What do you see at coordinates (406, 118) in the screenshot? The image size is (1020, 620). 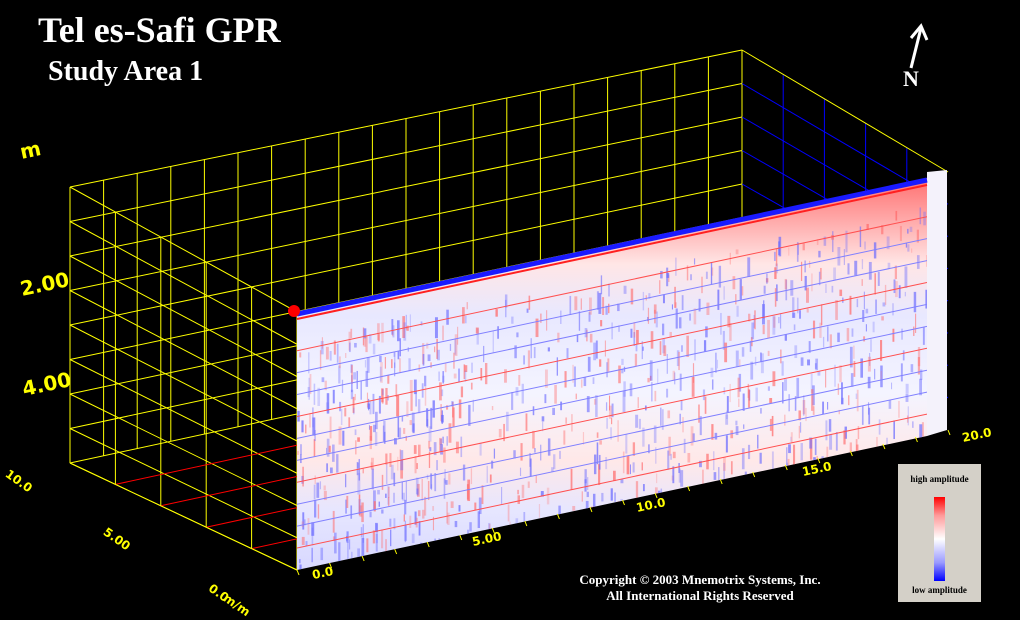 I see `back-grid-hline` at bounding box center [406, 118].